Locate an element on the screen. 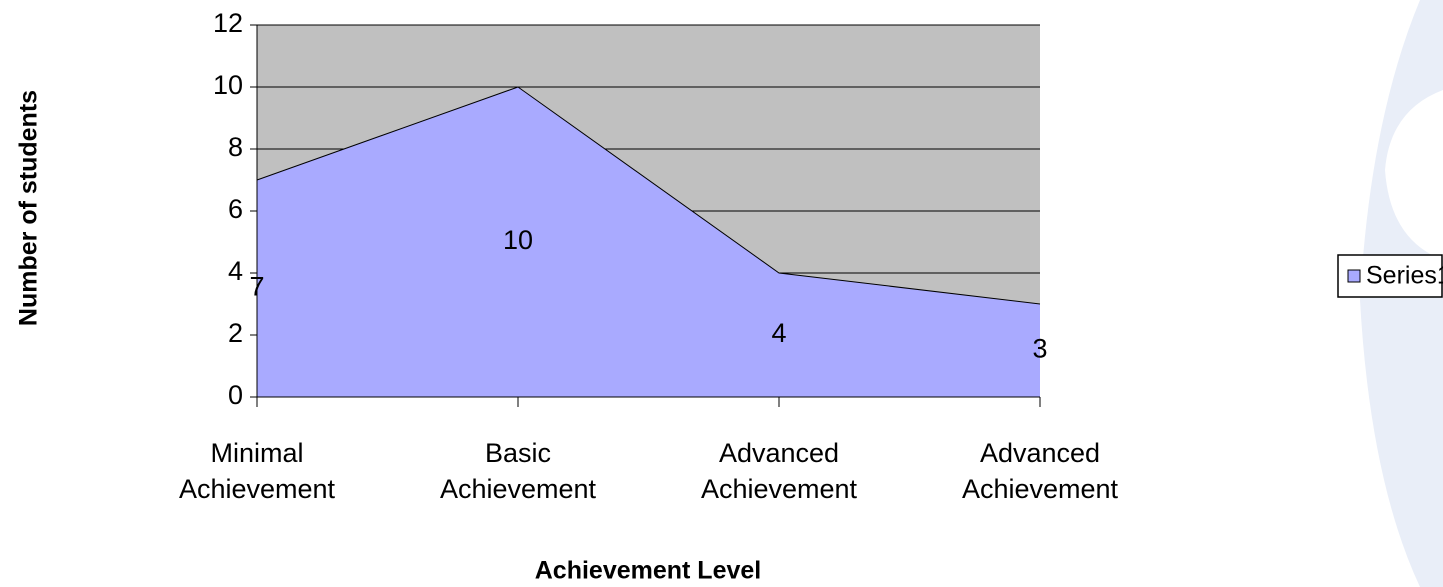 The image size is (1443, 587). x-tick-label-line: Minimal is located at coordinates (256, 453).